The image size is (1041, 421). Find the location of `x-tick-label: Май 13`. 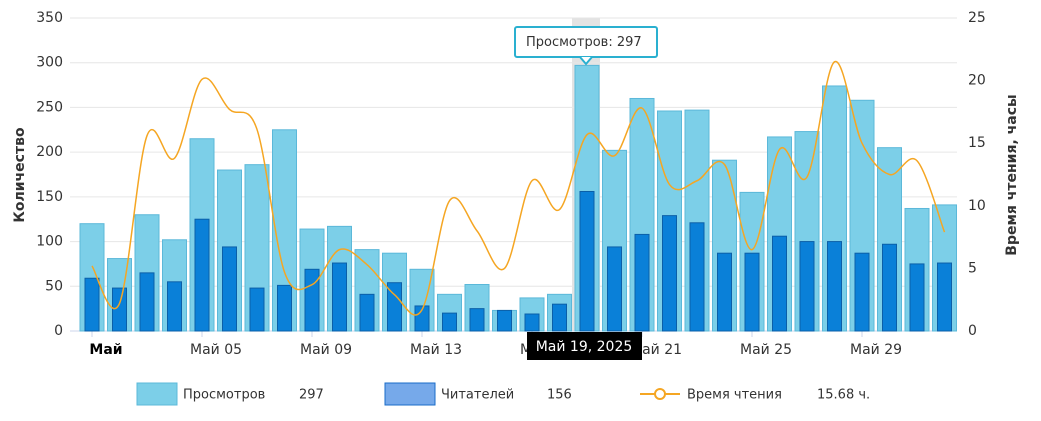

x-tick-label: Май 13 is located at coordinates (436, 350).